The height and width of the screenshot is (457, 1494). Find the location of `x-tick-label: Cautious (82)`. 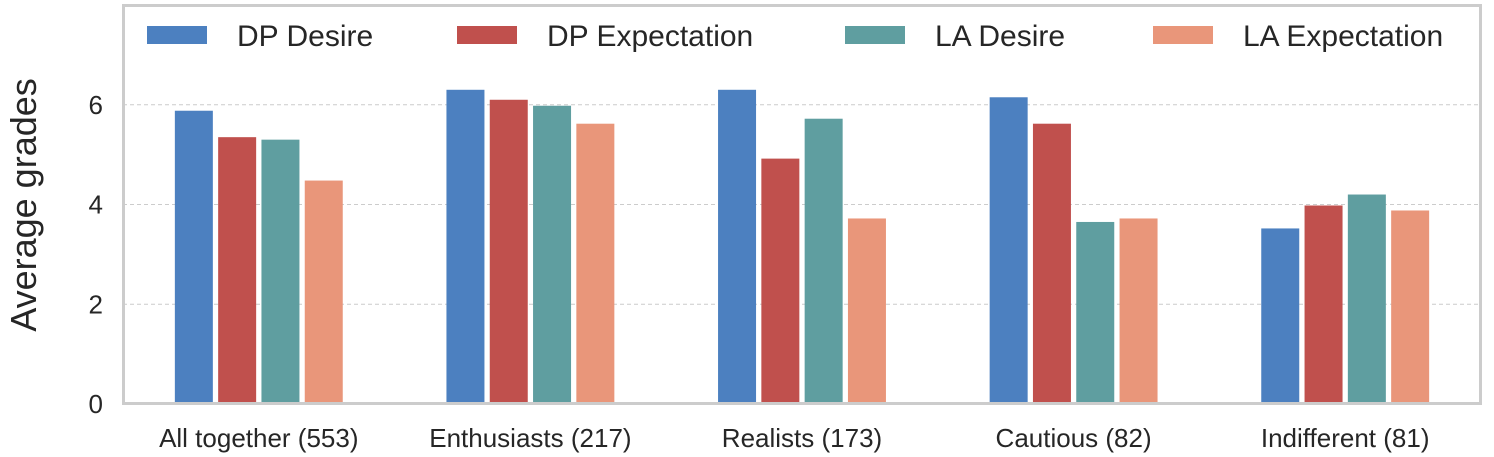

x-tick-label: Cautious (82) is located at coordinates (1074, 438).